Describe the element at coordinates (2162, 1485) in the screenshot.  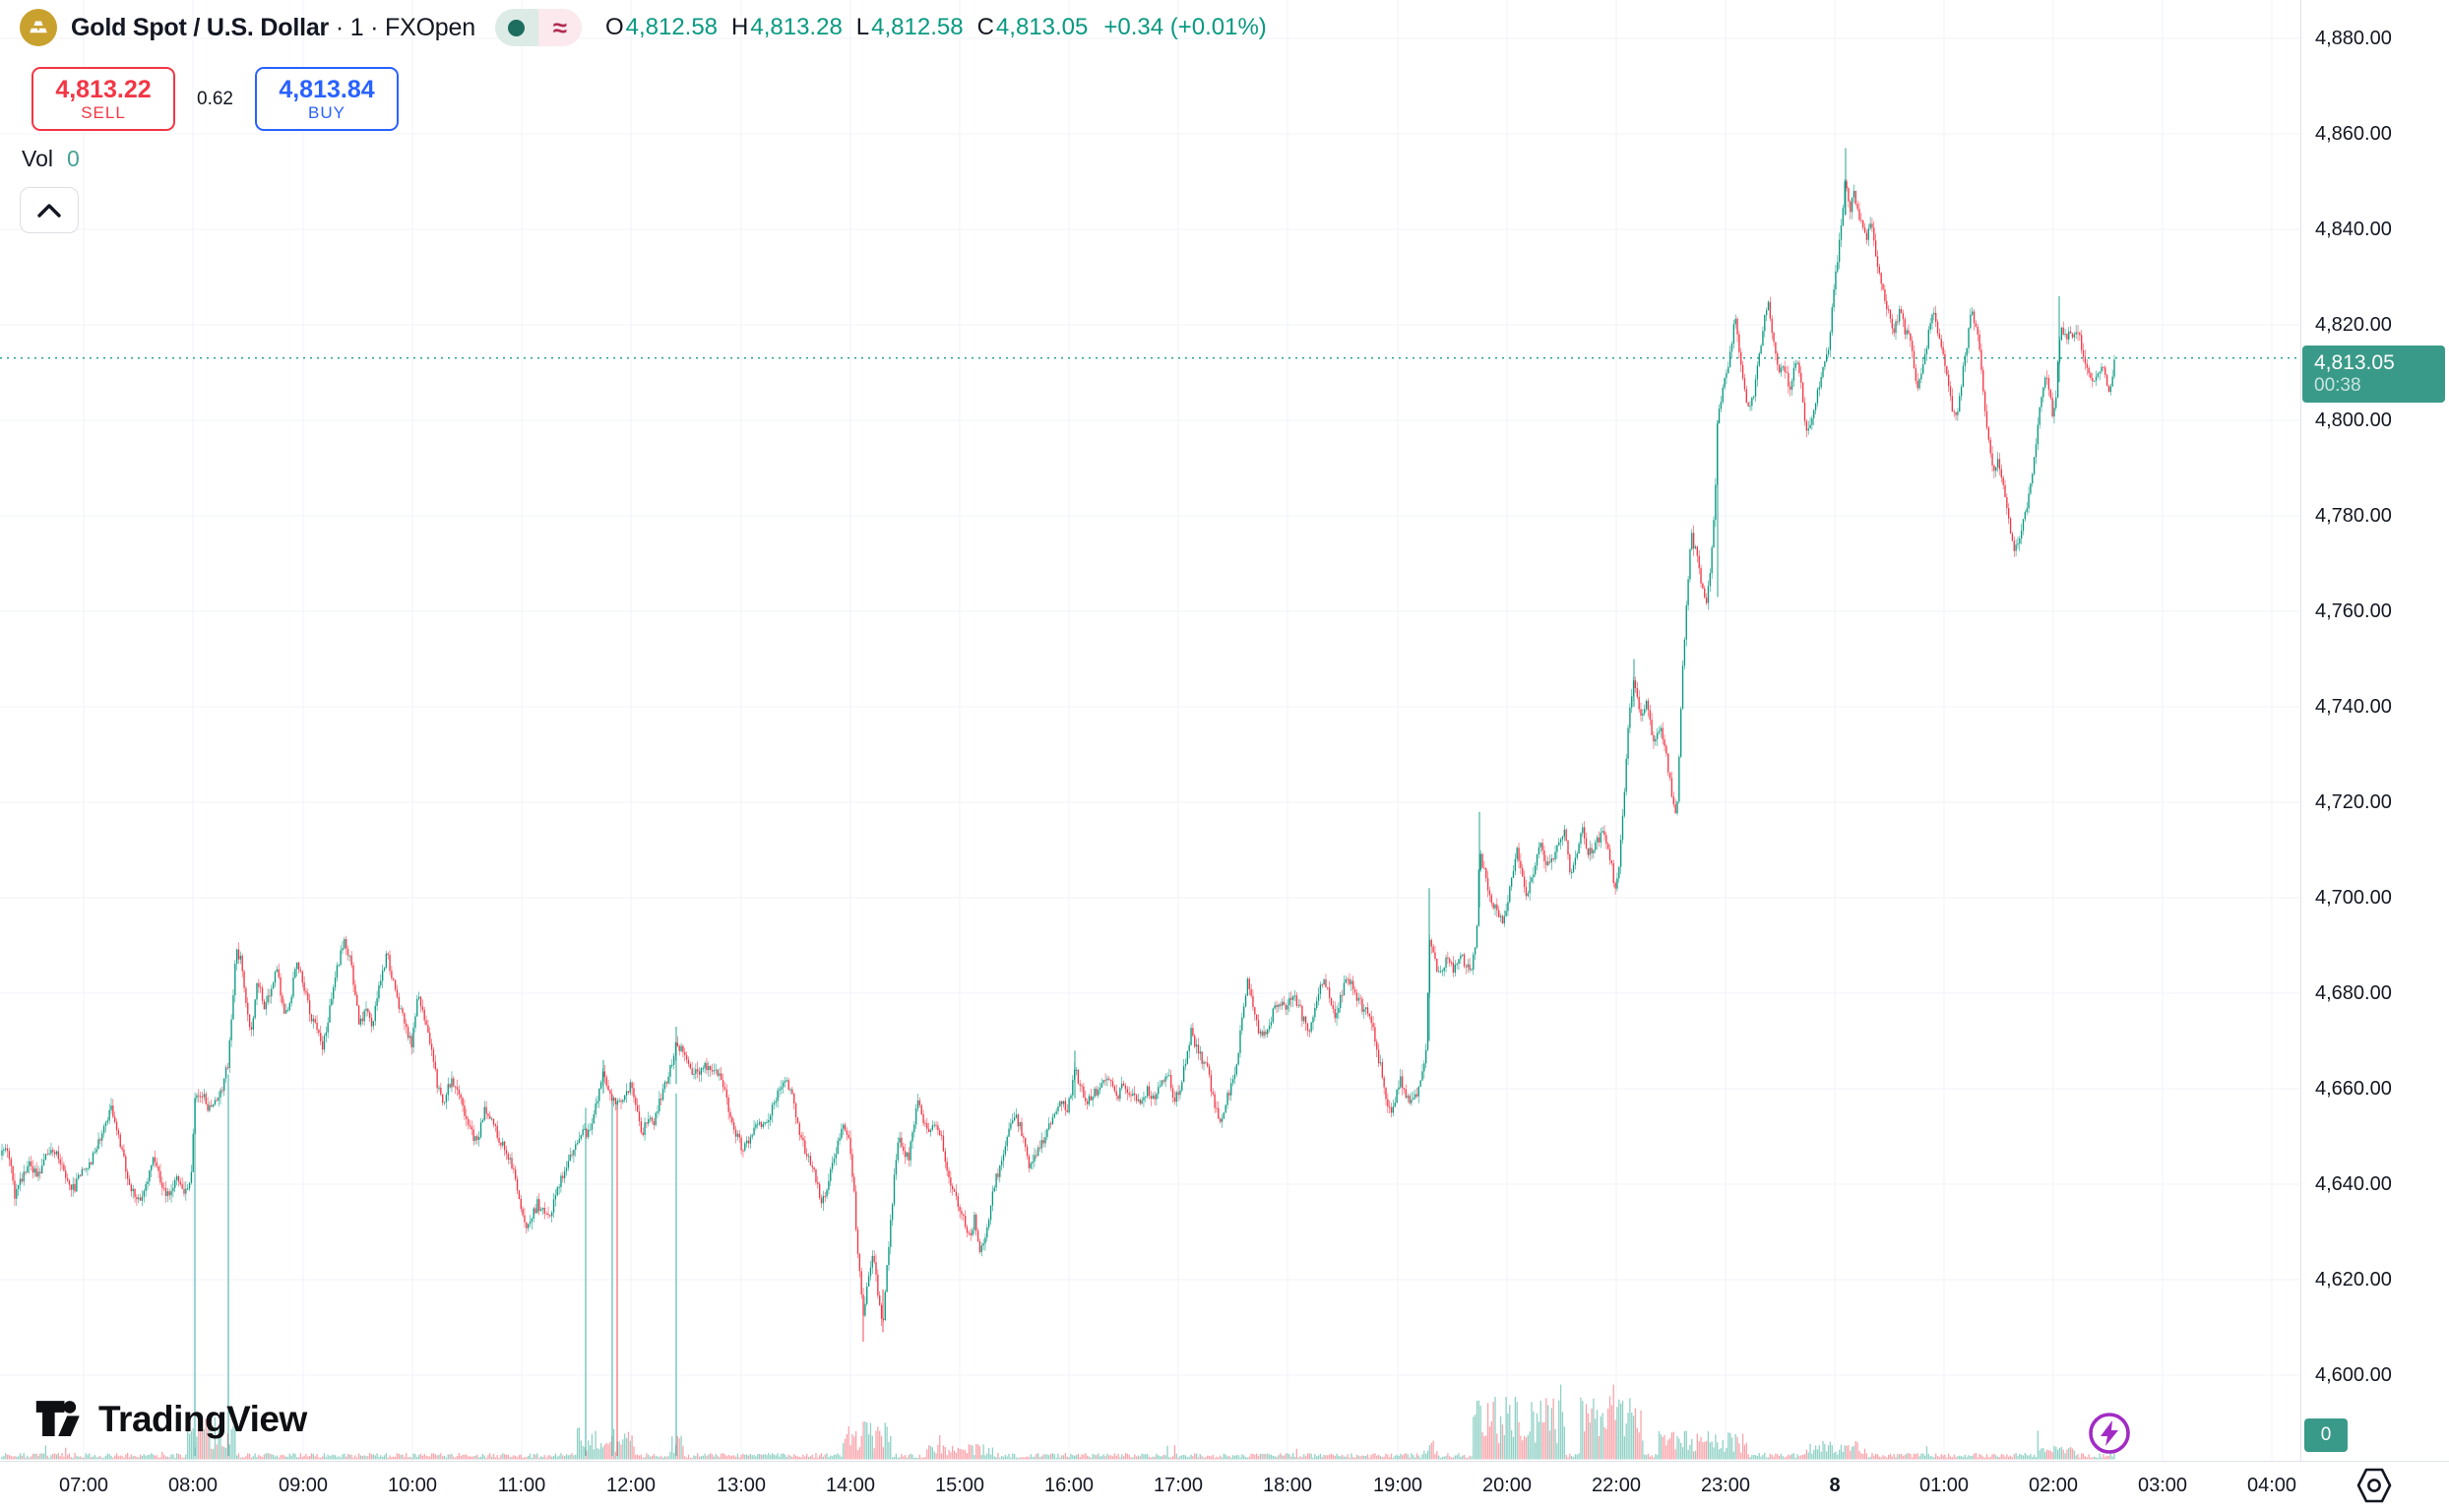
I see `time-tick-label: 03:00` at that location.